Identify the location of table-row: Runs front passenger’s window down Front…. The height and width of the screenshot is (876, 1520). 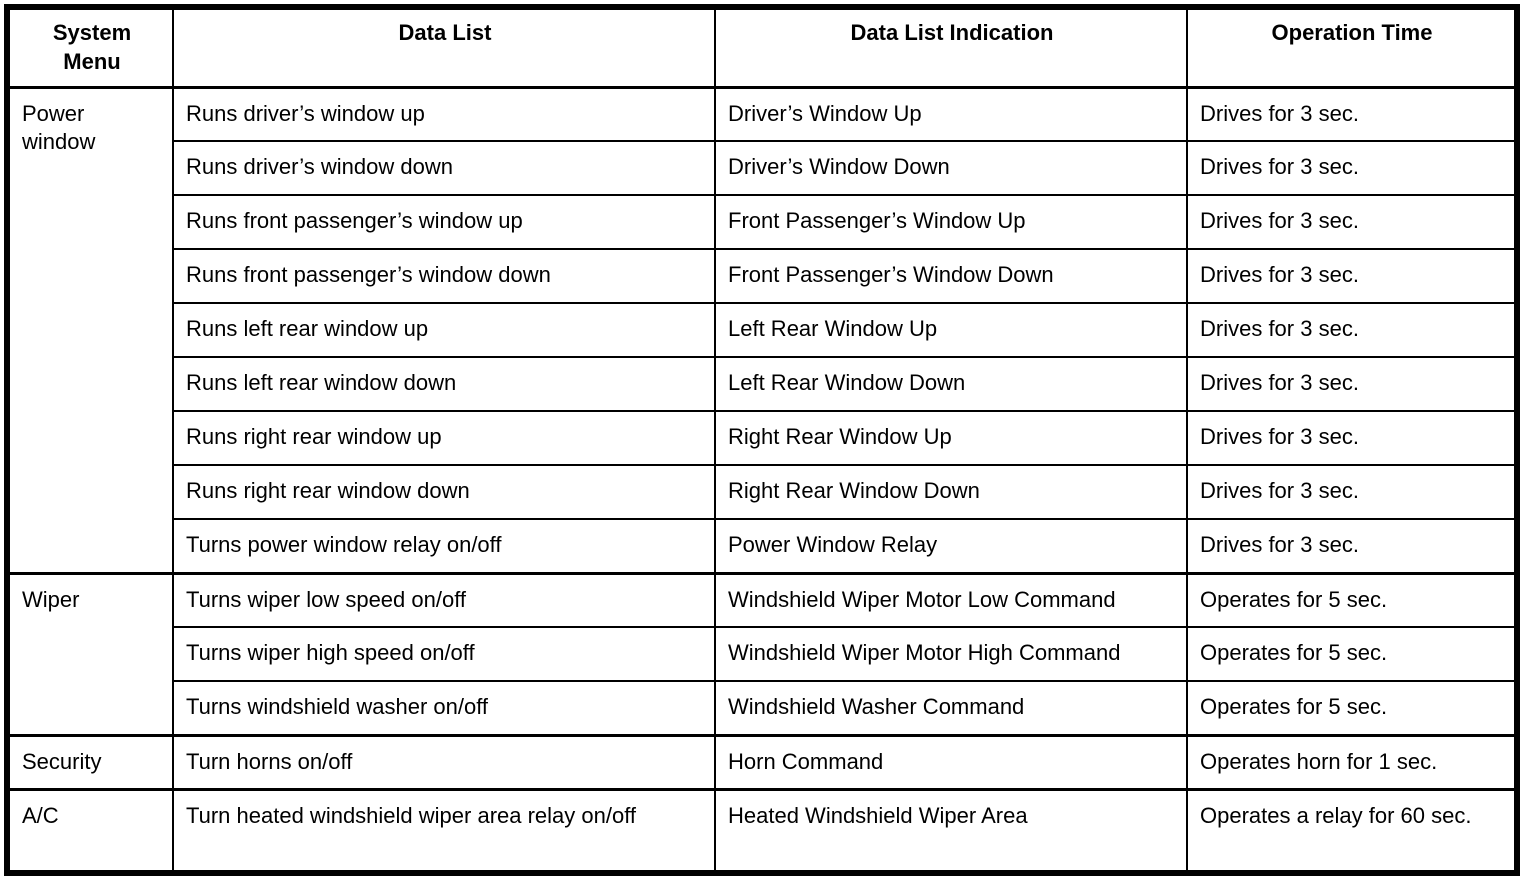
(762, 276).